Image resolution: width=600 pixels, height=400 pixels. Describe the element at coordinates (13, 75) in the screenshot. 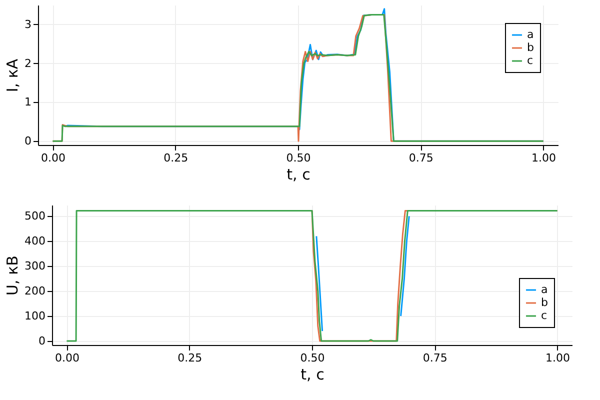

I see `y-axis-title: I, кА` at that location.